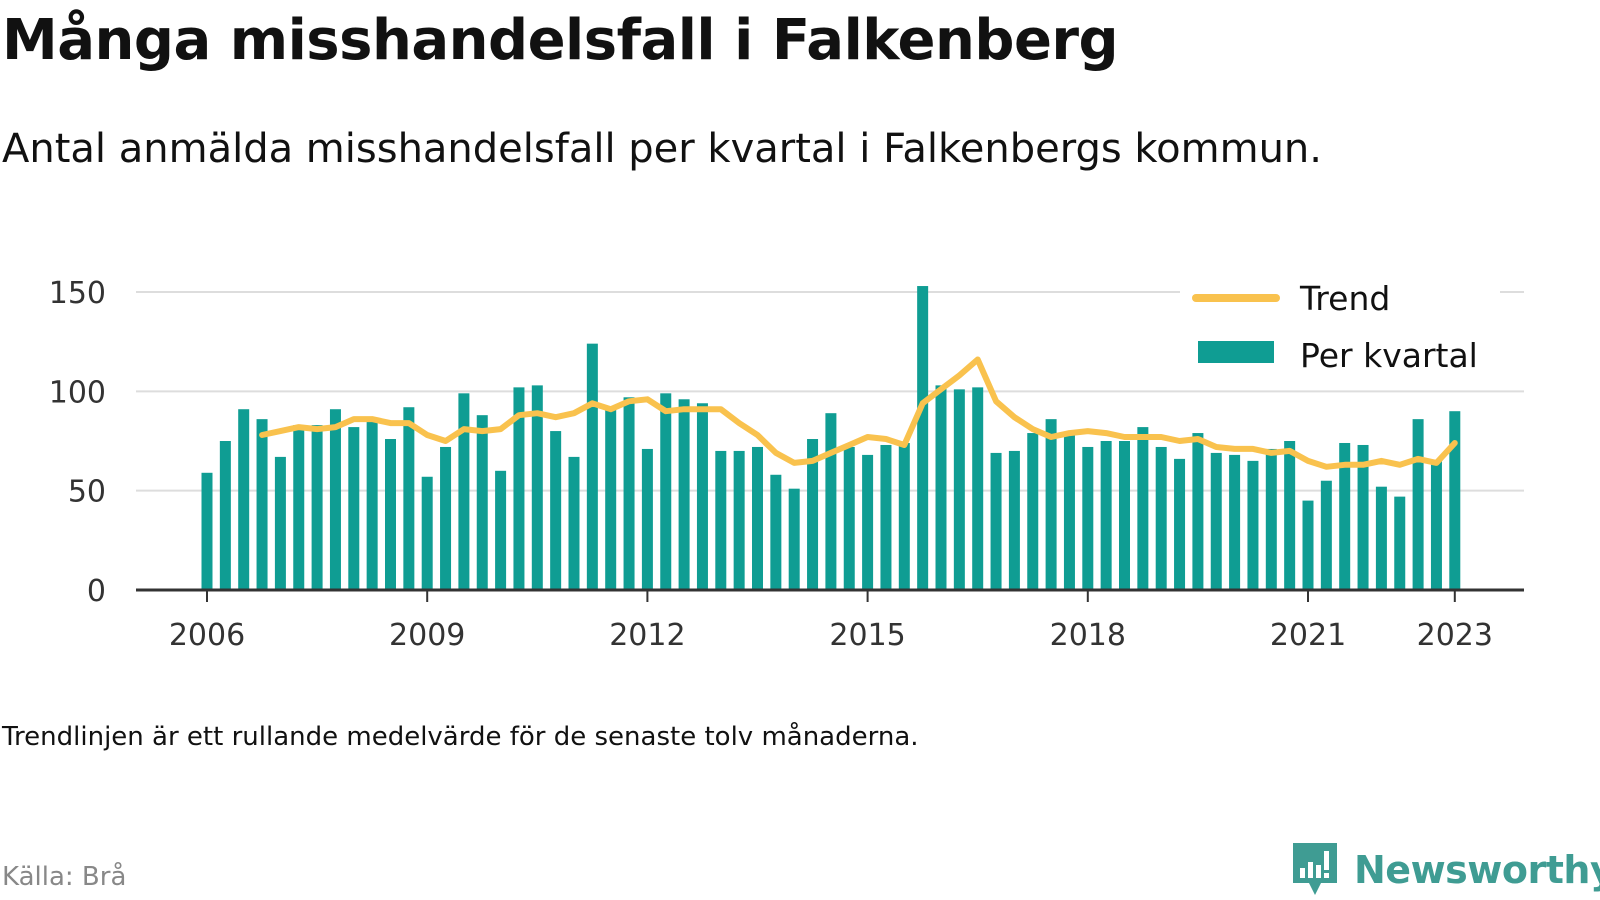 This screenshot has height=900, width=1600. Describe the element at coordinates (427, 635) in the screenshot. I see `x-tick-label: 2009` at that location.